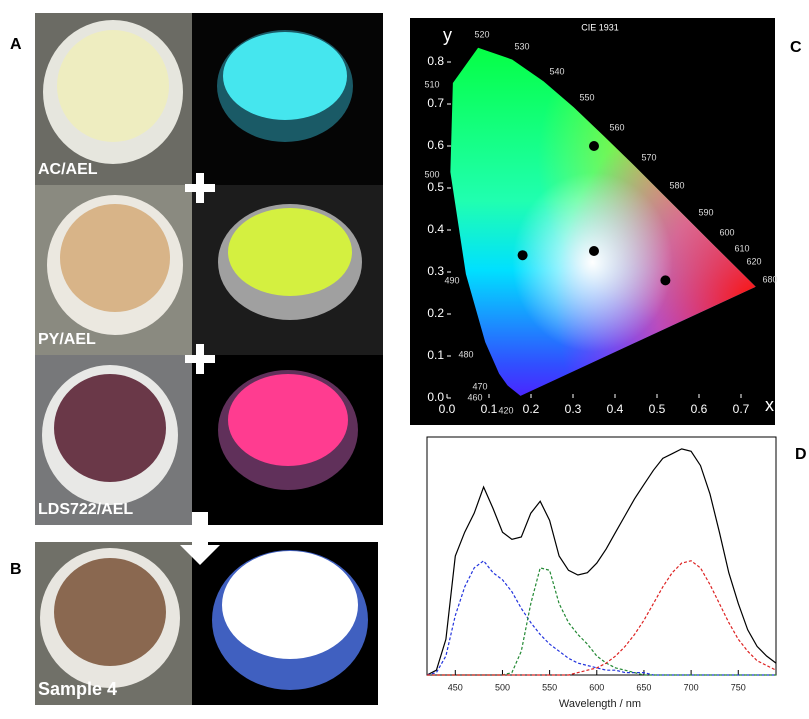 Image resolution: width=809 pixels, height=719 pixels. Describe the element at coordinates (502, 687) in the screenshot. I see `x-tick-label: 500` at that location.